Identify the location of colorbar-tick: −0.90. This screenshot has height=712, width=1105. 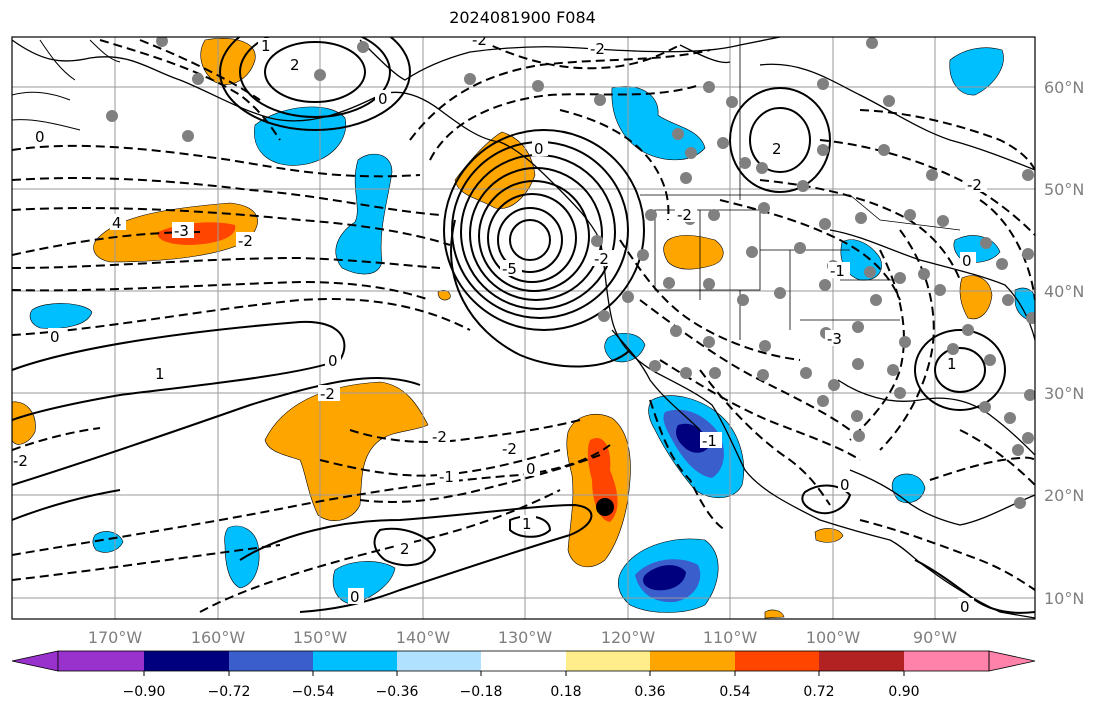
(144, 692).